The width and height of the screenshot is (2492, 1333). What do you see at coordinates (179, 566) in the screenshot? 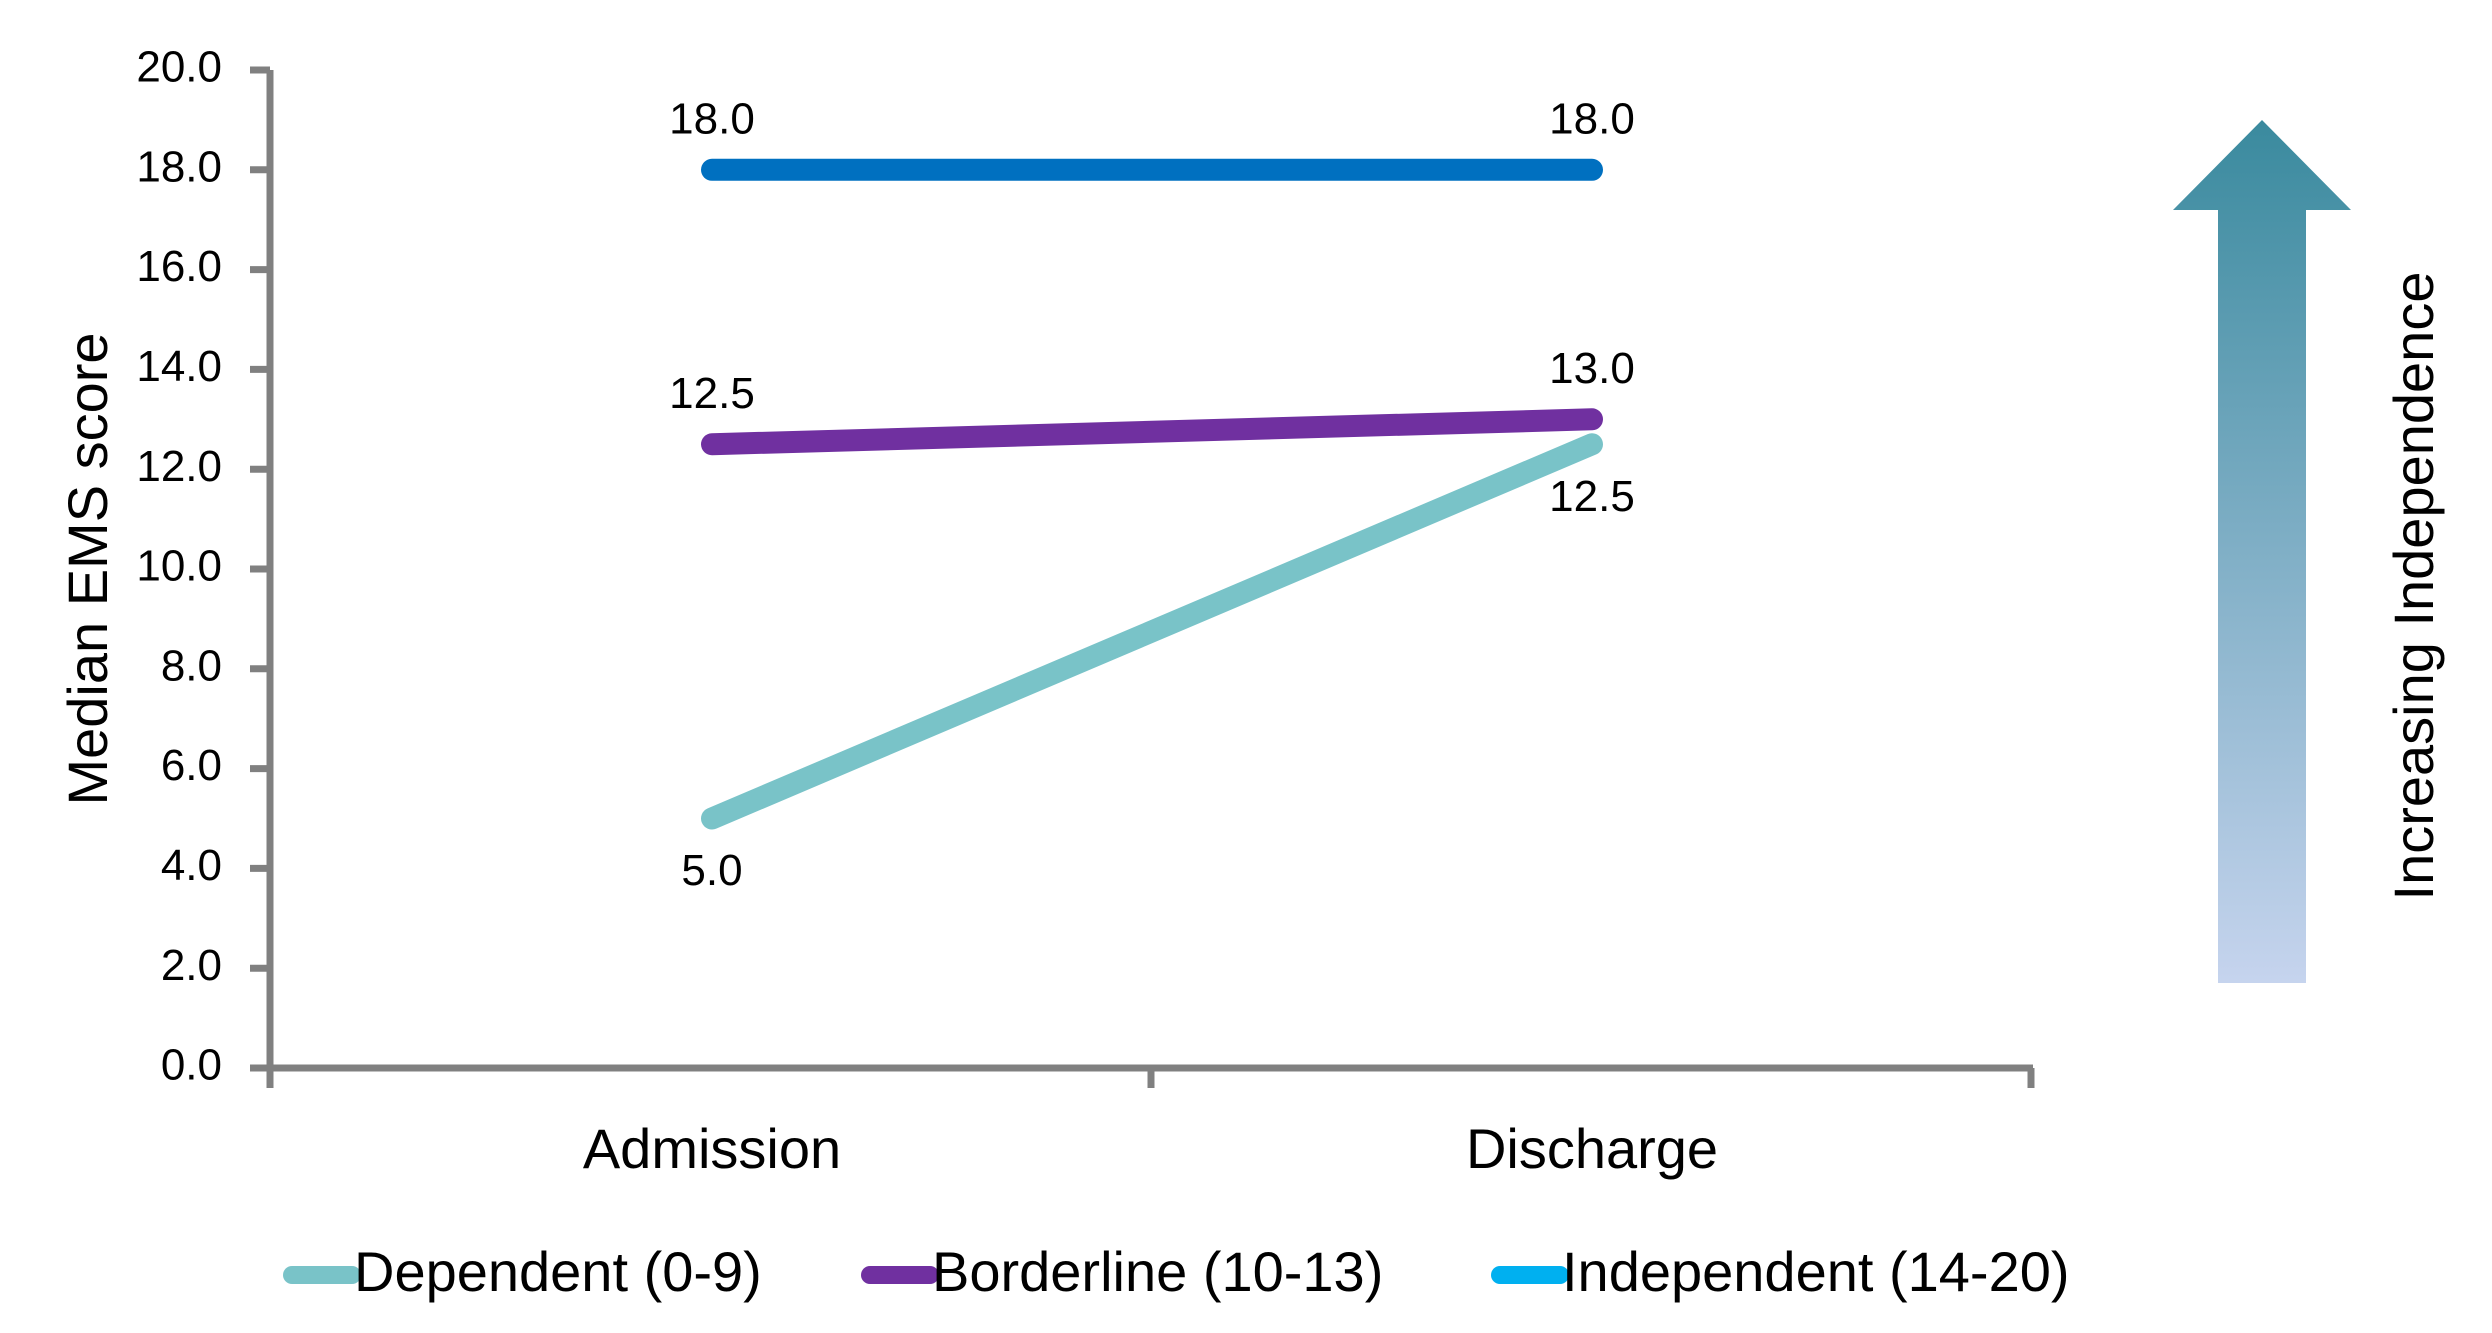
I see `y-tick-label: 10.0` at bounding box center [179, 566].